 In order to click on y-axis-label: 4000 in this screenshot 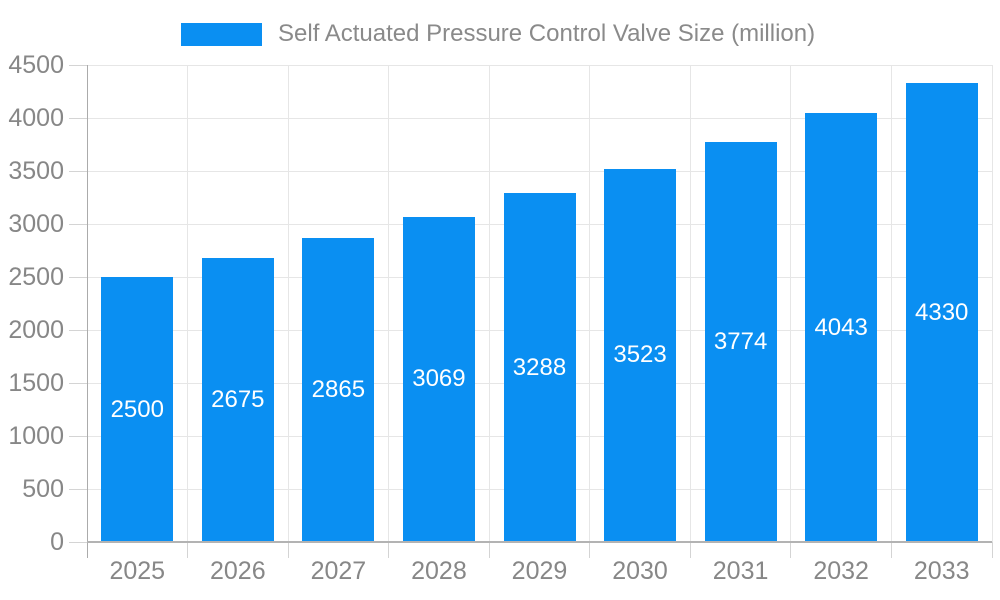, I will do `click(36, 118)`.